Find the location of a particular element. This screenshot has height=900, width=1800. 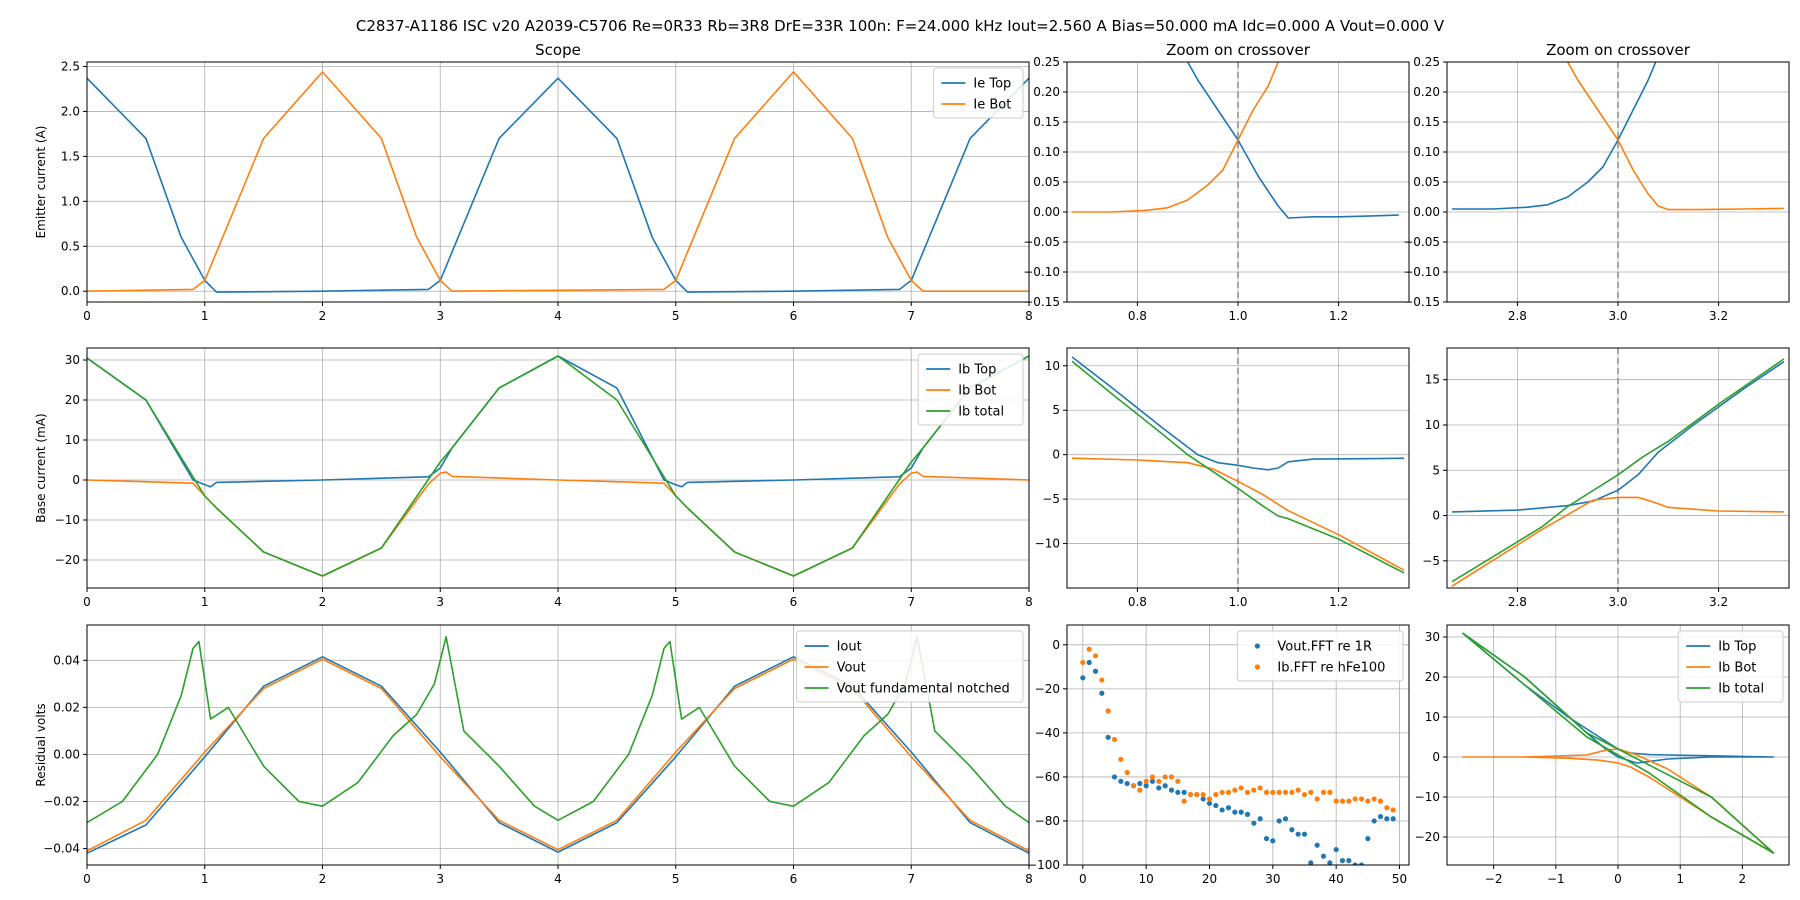

legend-label: Ib.FFT re hFe100 is located at coordinates (1331, 668).